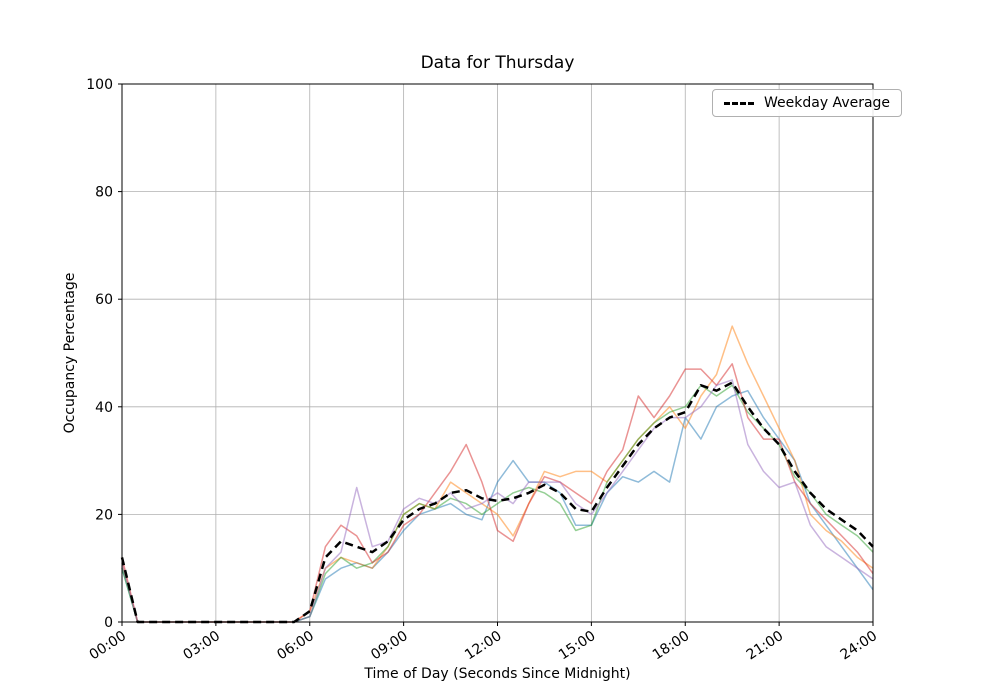 Image resolution: width=1000 pixels, height=700 pixels. What do you see at coordinates (739, 103) in the screenshot?
I see `dashed-line-icon` at bounding box center [739, 103].